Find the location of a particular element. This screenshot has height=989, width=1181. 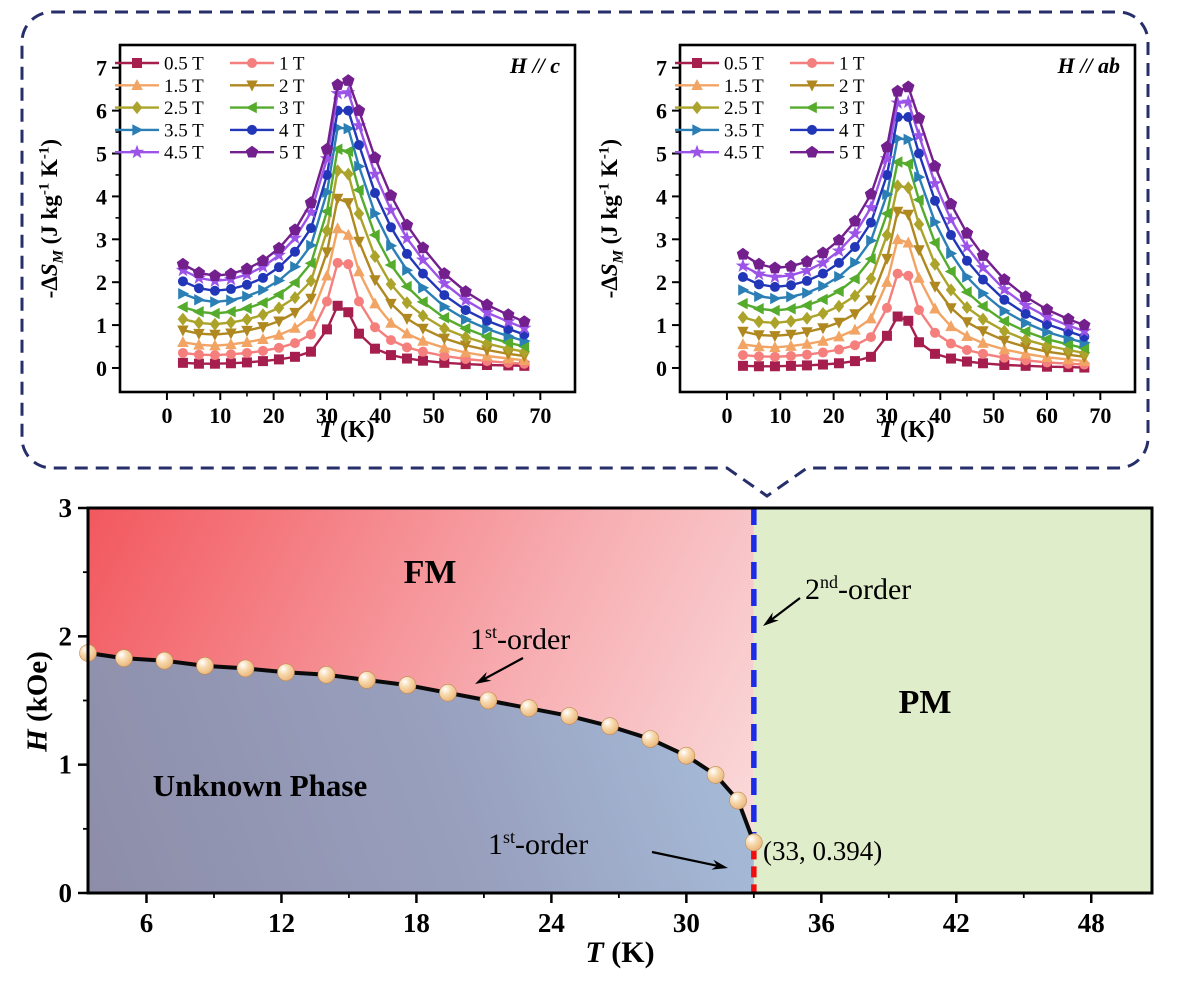

y-axis-label-hc: -ΔSM (J kg-1 K-1) is located at coordinates (51, 219).